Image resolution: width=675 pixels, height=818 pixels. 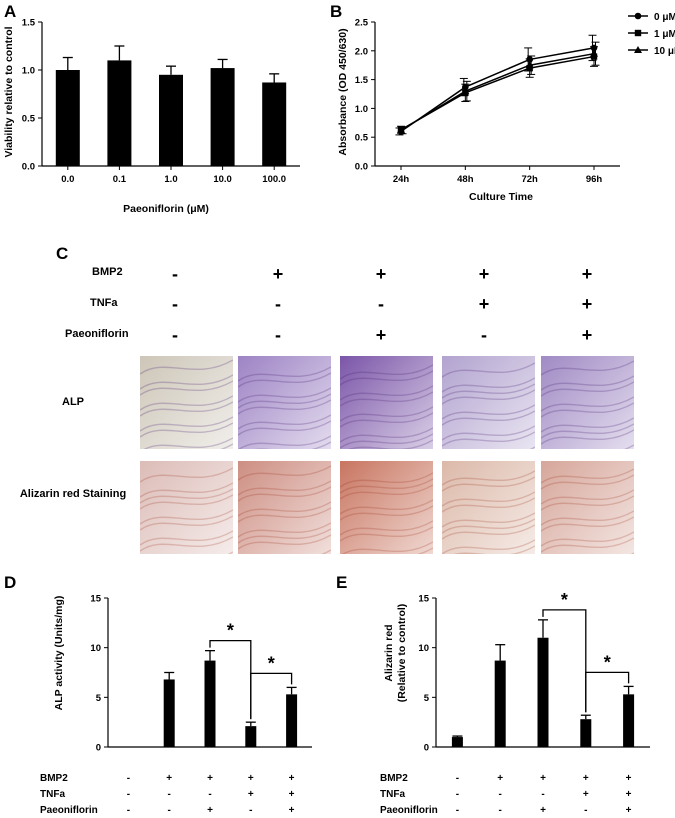 I want to click on chart-b-ytick-label: 0.5, so click(x=362, y=138).